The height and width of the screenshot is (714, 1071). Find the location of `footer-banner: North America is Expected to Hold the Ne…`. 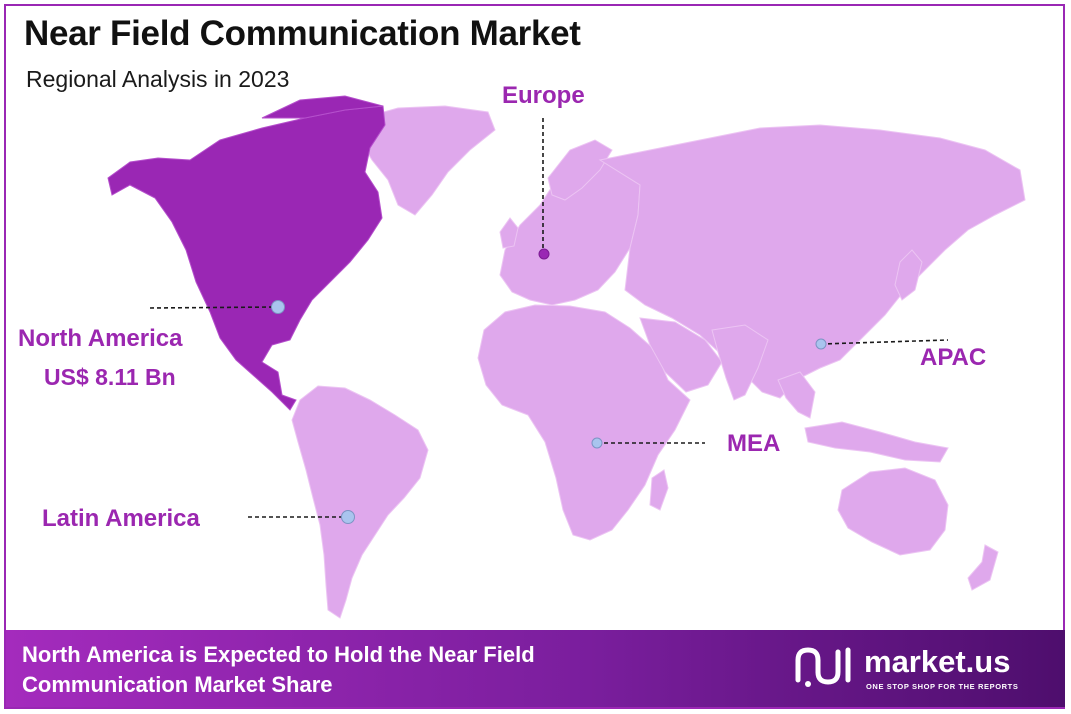

footer-banner: North America is Expected to Hold the Ne… is located at coordinates (535, 668).